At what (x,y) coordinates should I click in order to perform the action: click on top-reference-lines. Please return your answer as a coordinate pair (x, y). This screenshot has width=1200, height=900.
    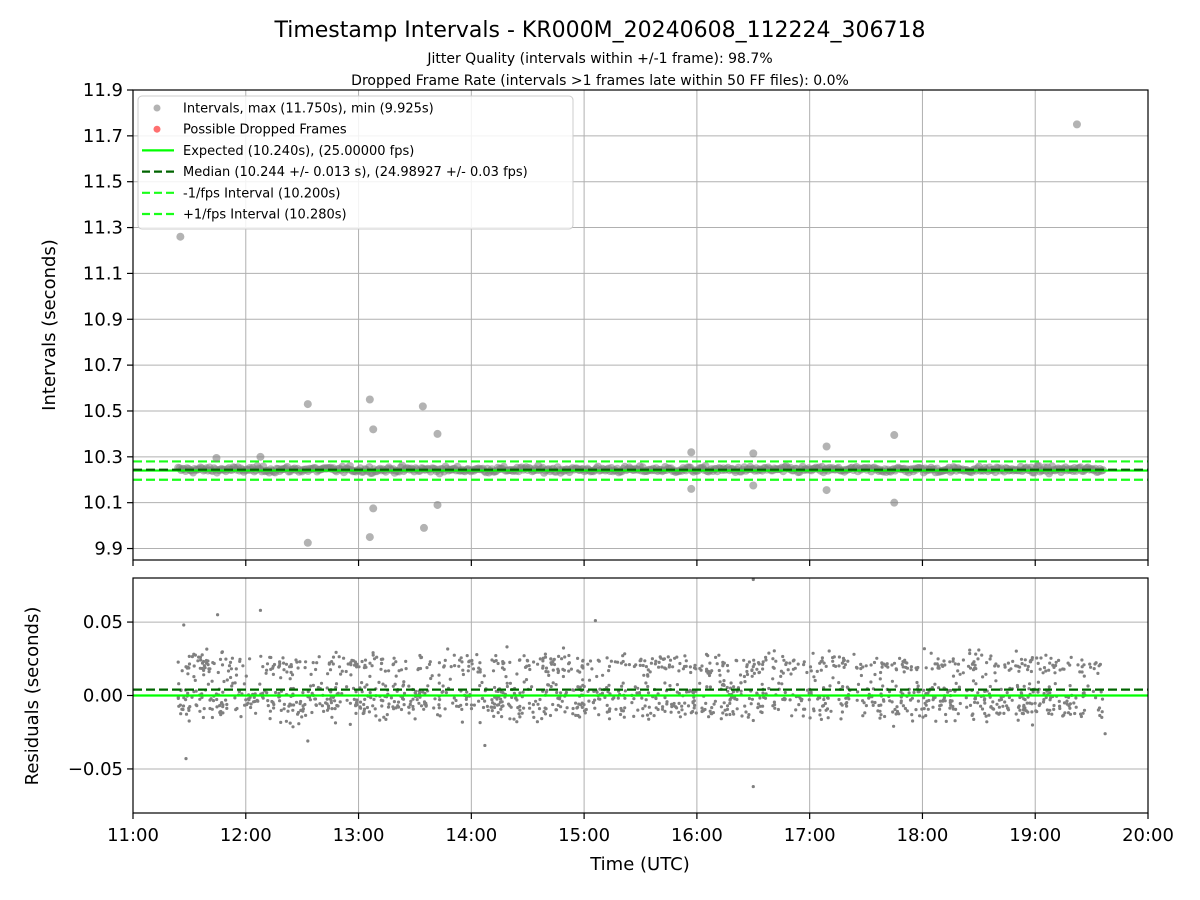
    Looking at the image, I should click on (640, 470).